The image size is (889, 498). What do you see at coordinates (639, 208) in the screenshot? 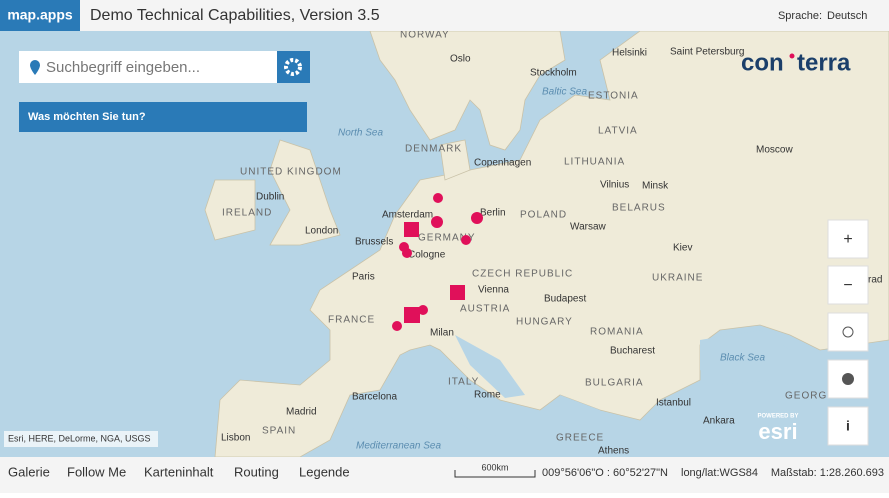
I see `country-label: BELARUS` at bounding box center [639, 208].